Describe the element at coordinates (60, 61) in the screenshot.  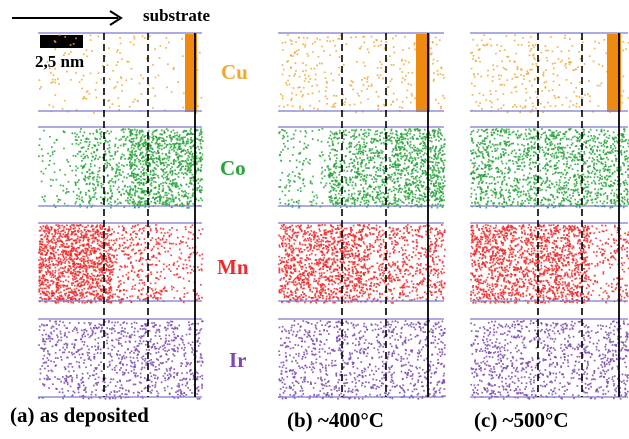
I see `scale-label: 2,5 nm` at that location.